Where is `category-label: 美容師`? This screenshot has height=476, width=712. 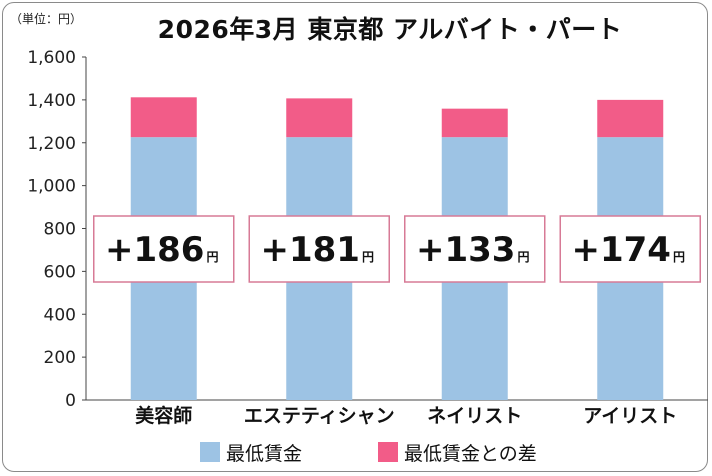
category-label: 美容師 is located at coordinates (163, 415).